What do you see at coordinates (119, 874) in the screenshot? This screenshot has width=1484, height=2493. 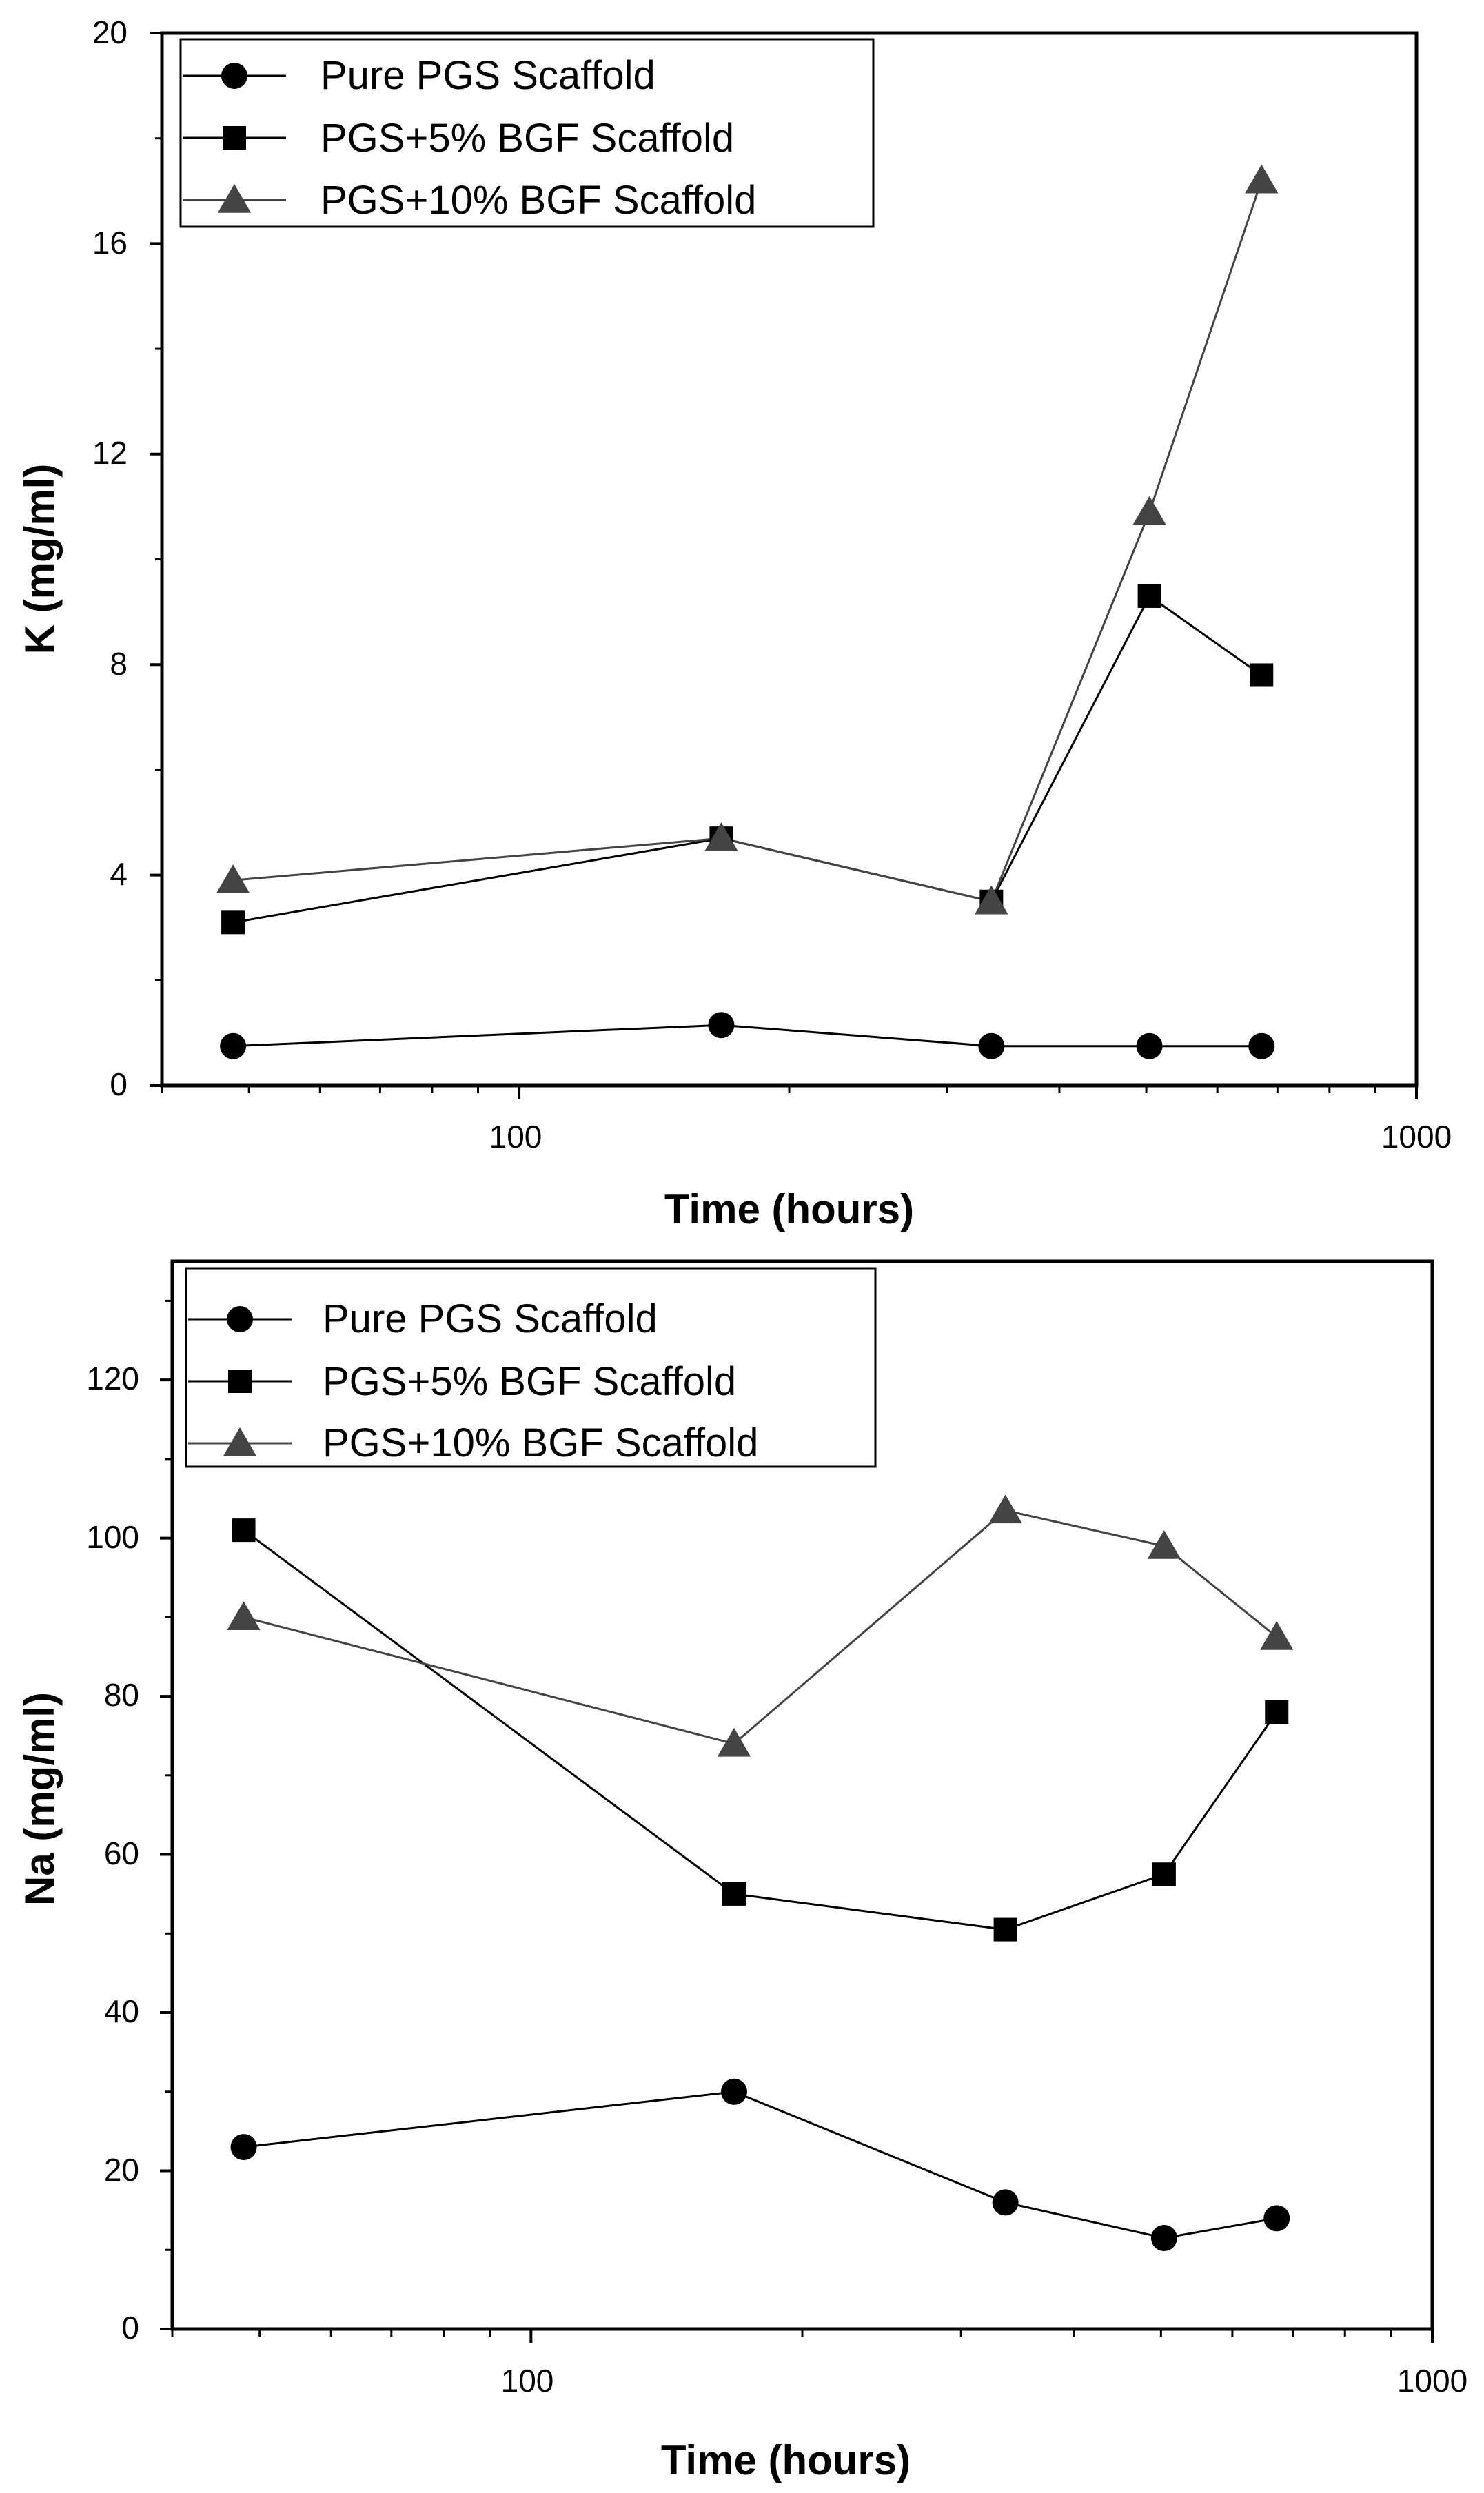 I see `y-tick-label: 4` at bounding box center [119, 874].